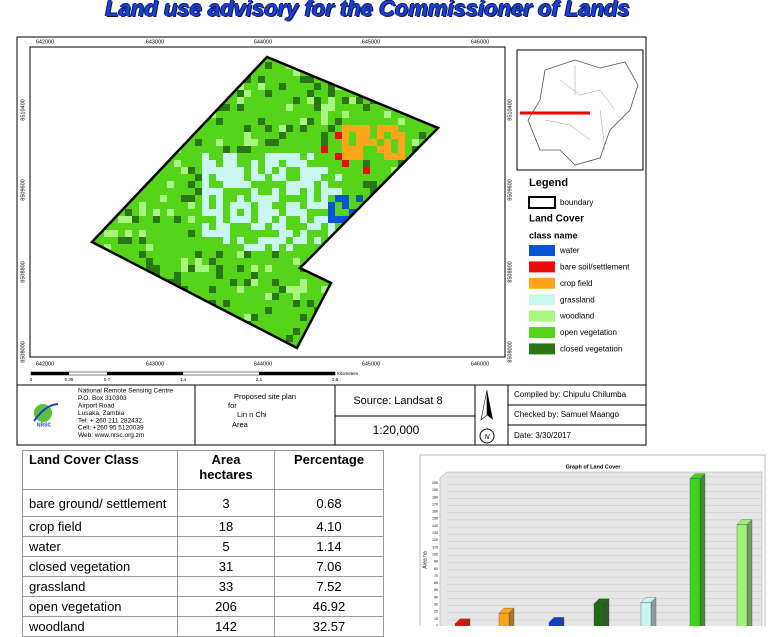 This screenshot has height=637, width=773. Describe the element at coordinates (510, 189) in the screenshot. I see `y-coord: 8509600` at that location.